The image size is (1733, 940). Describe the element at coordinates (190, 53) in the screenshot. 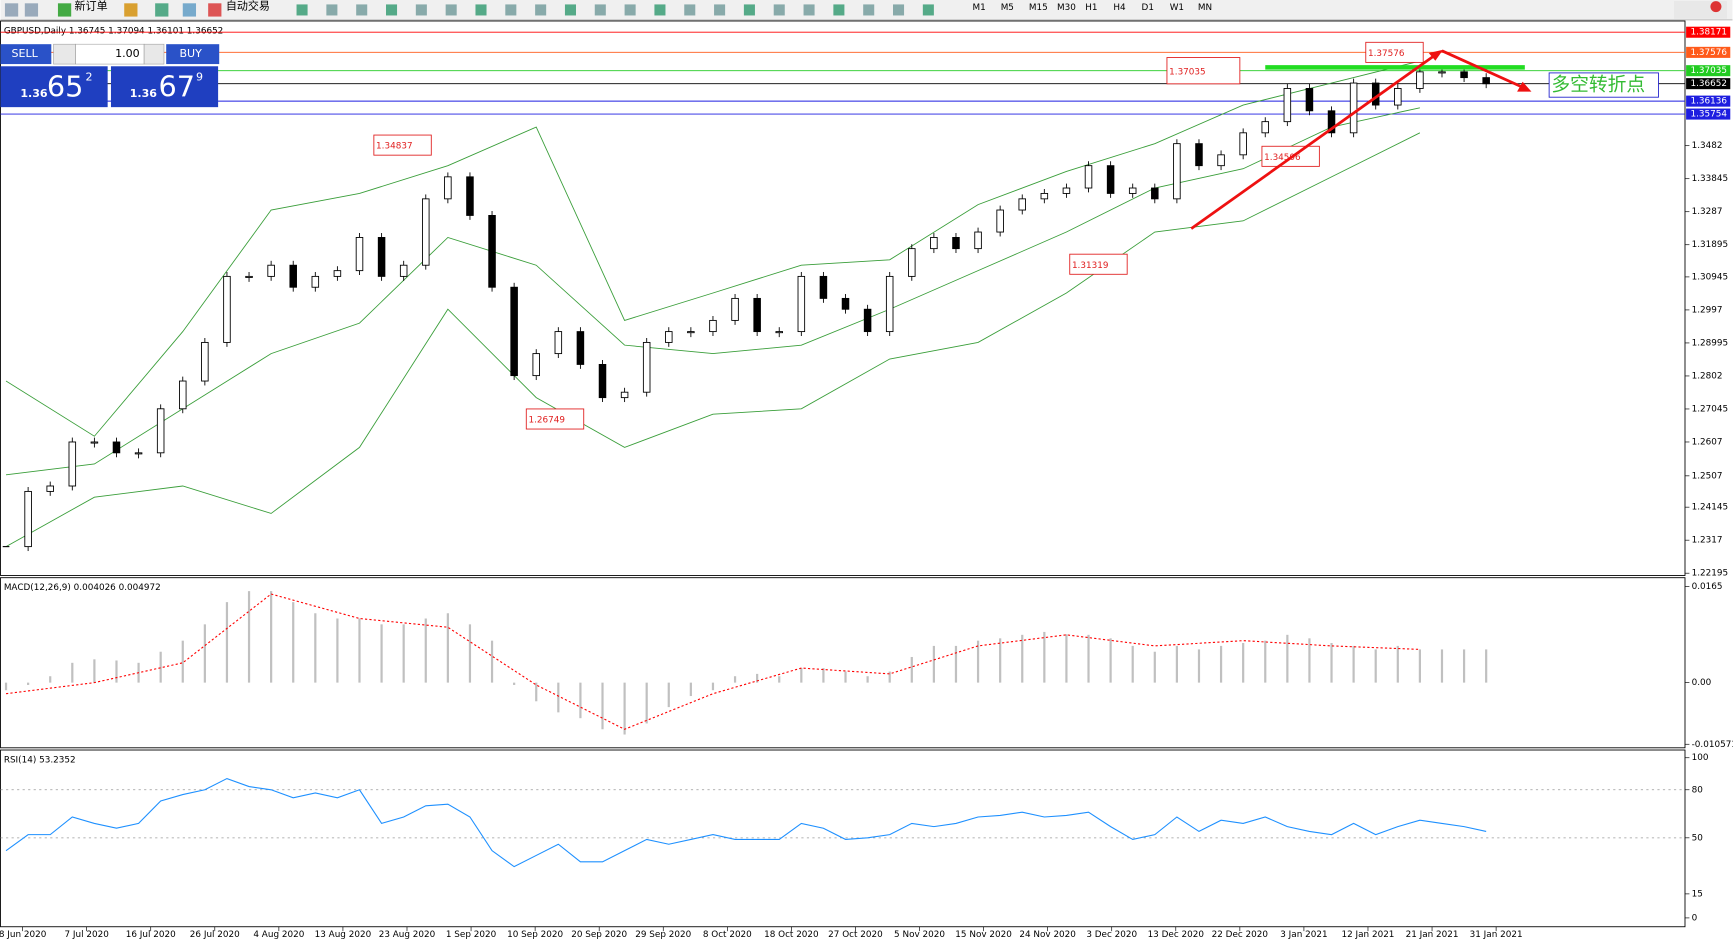

I see `buy-label: BUY` at that location.